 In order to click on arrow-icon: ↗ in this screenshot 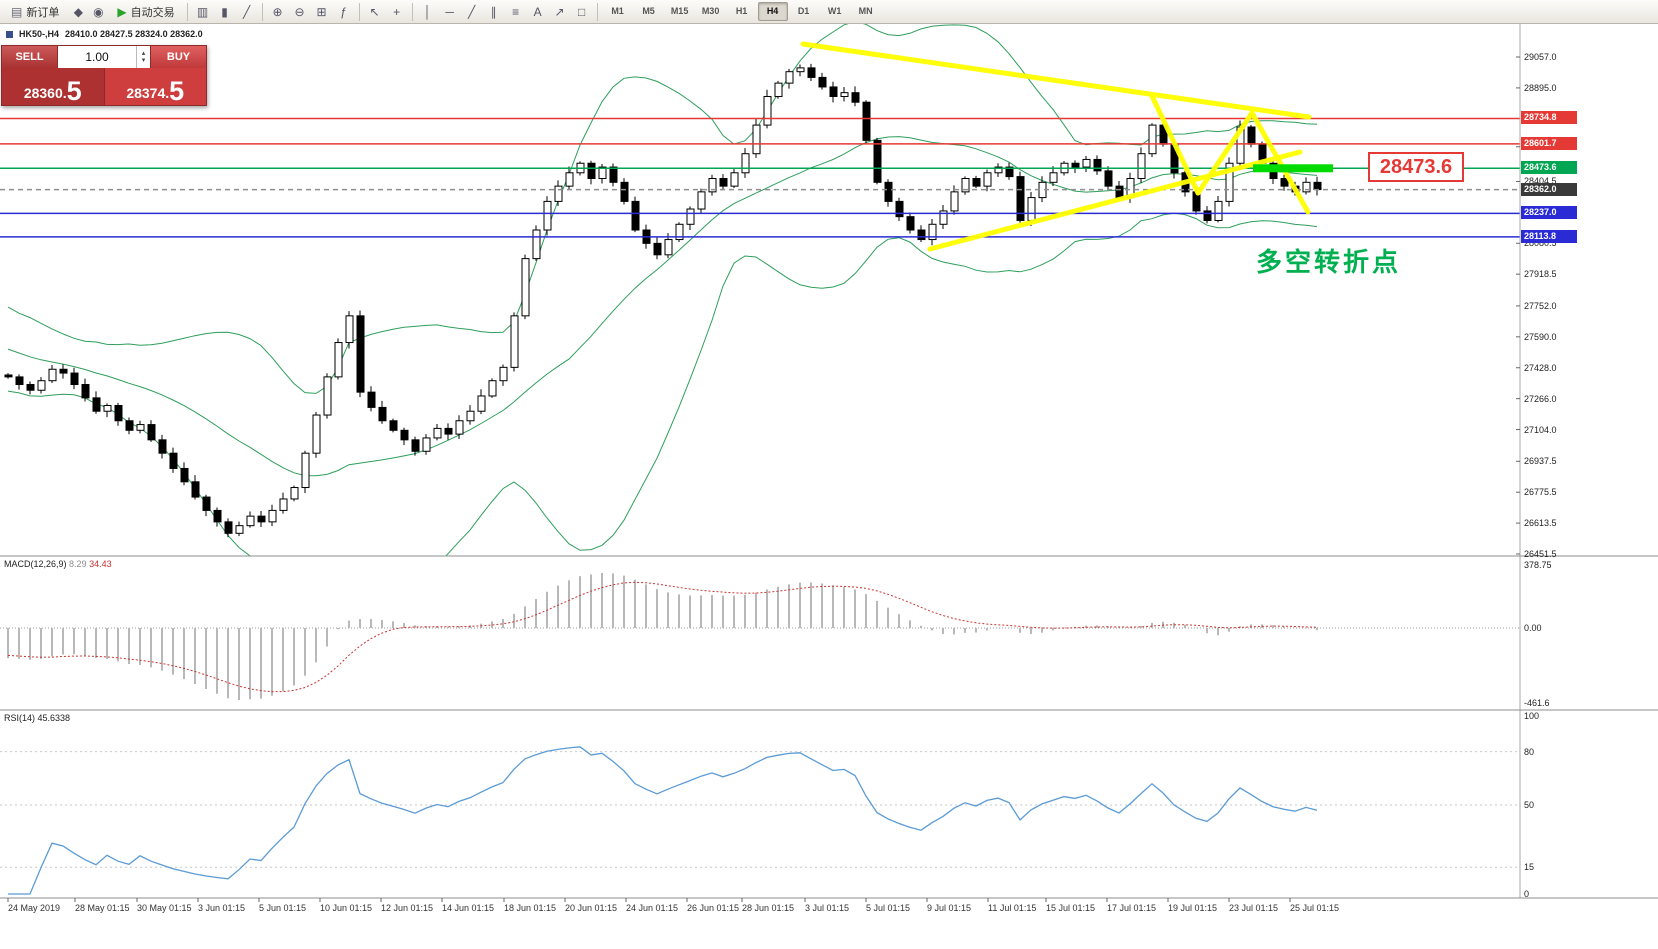, I will do `click(559, 11)`.